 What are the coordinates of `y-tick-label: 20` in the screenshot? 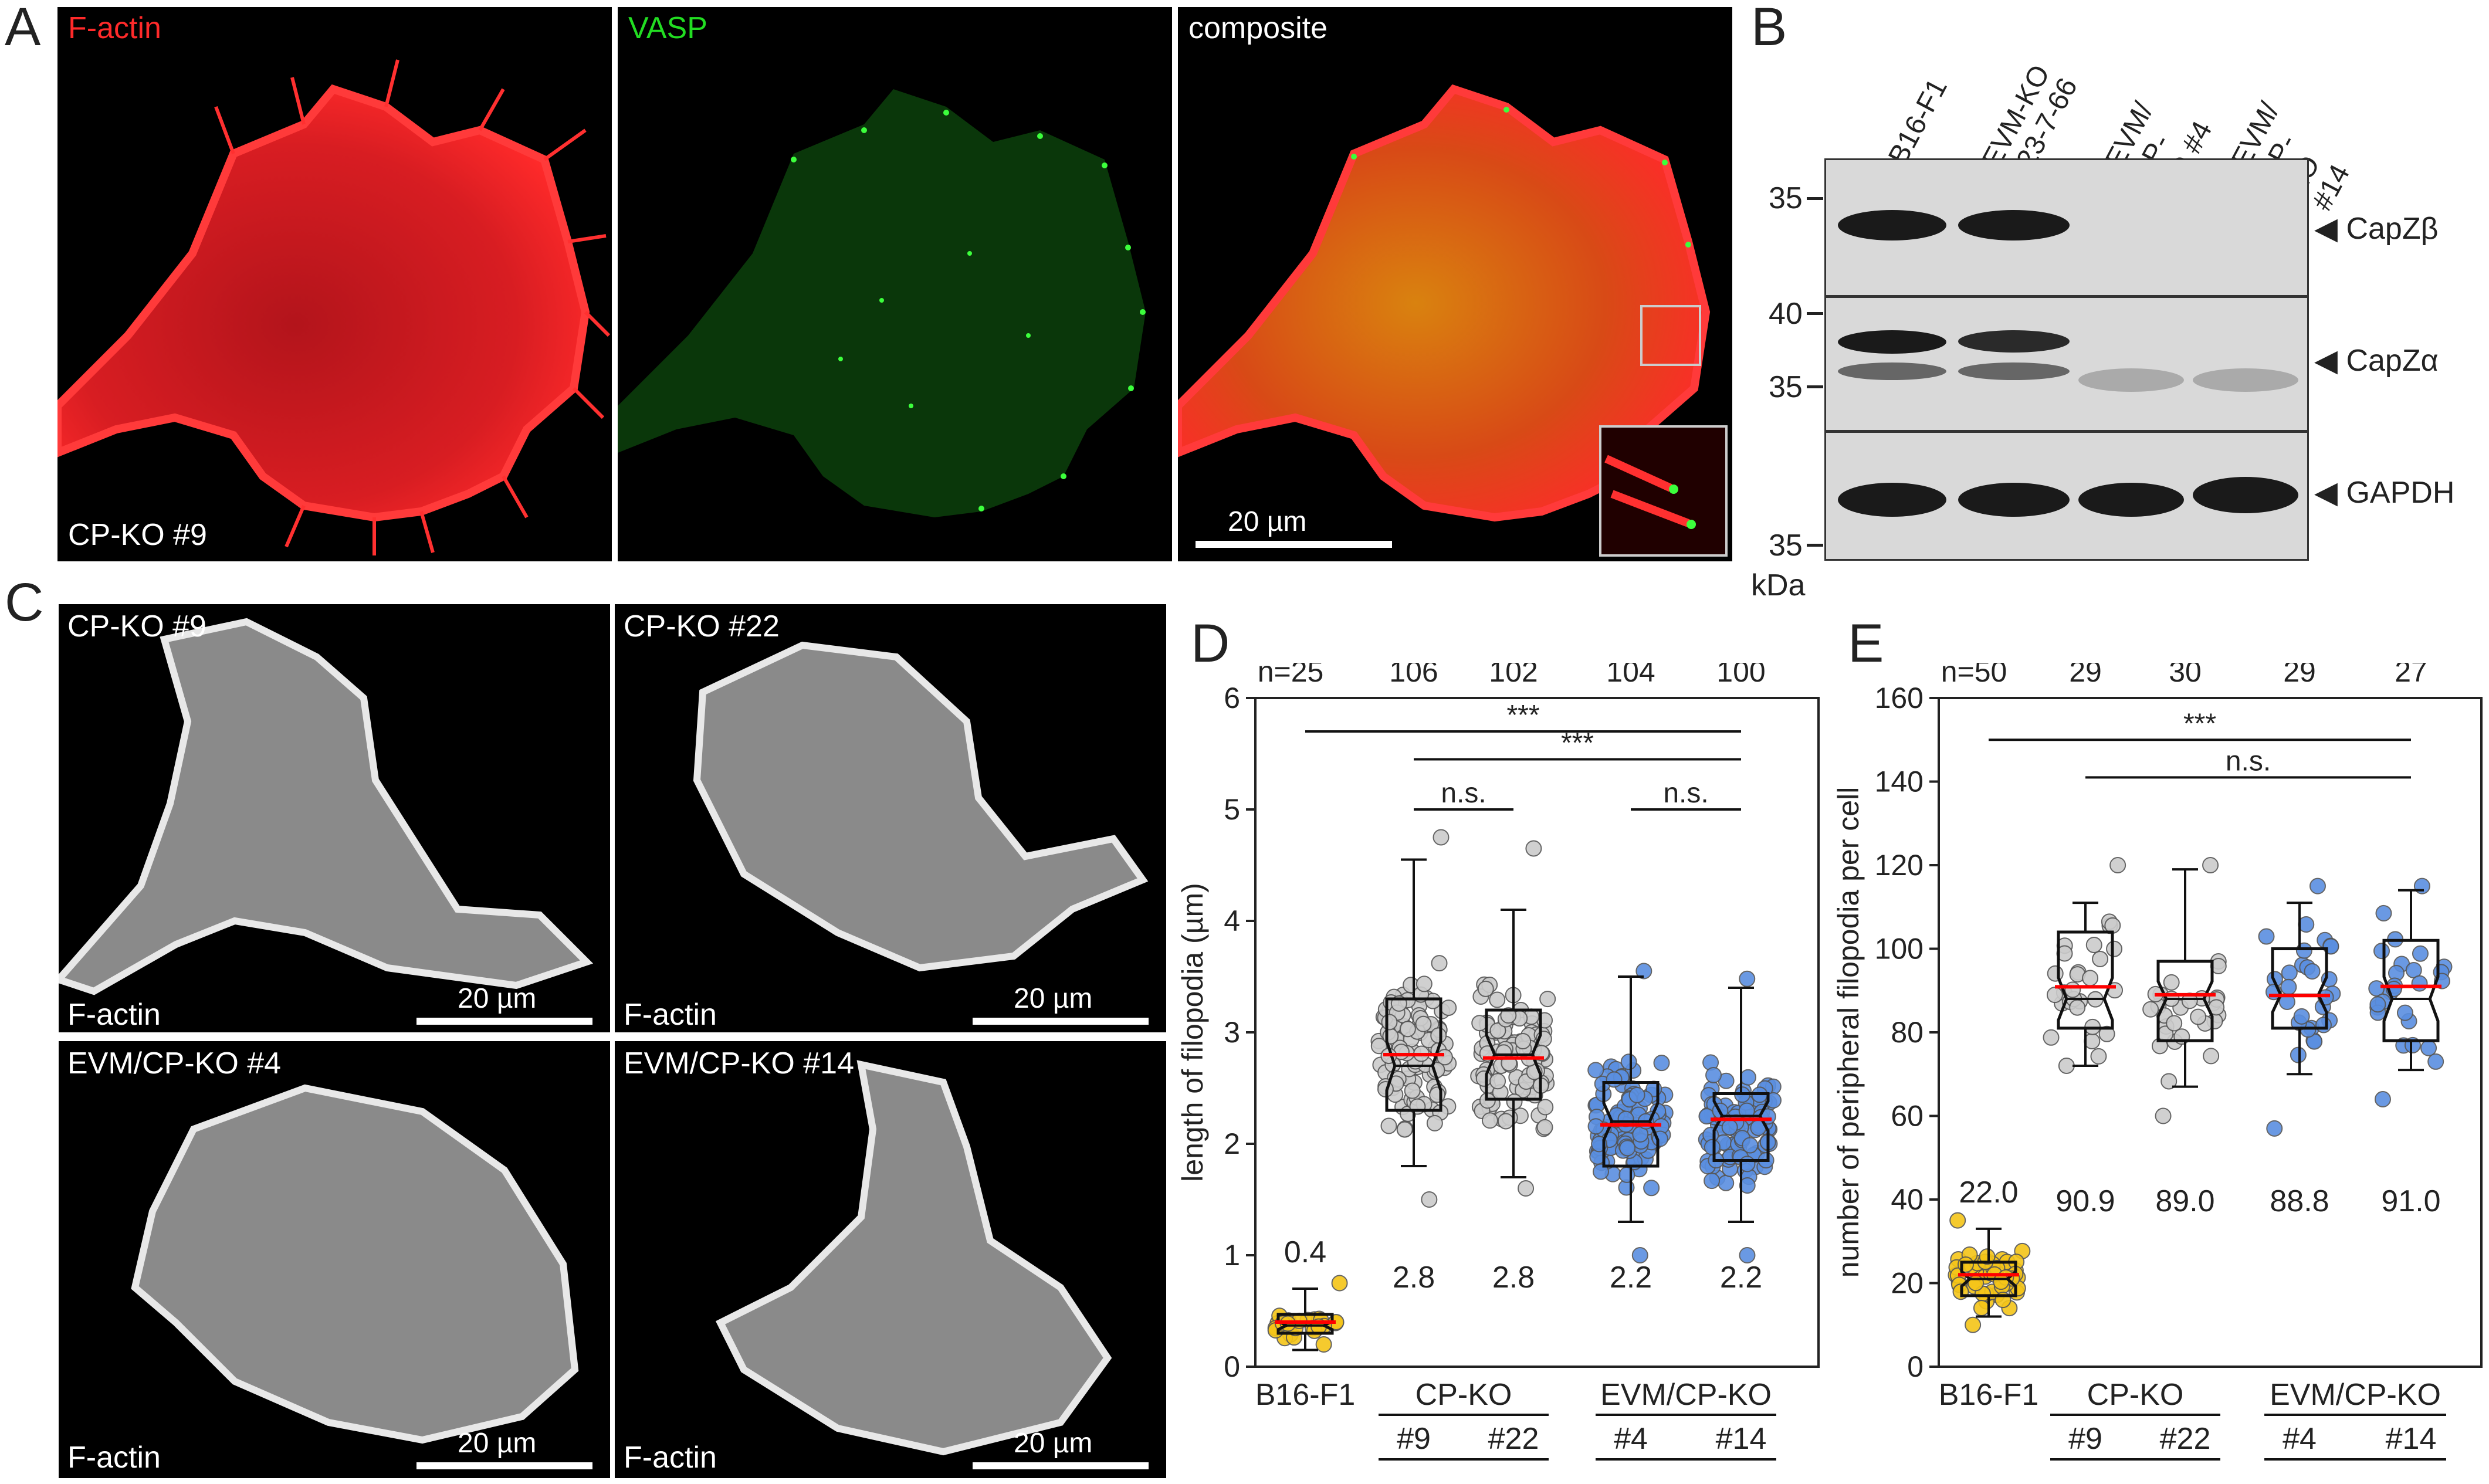 It's located at (1907, 1283).